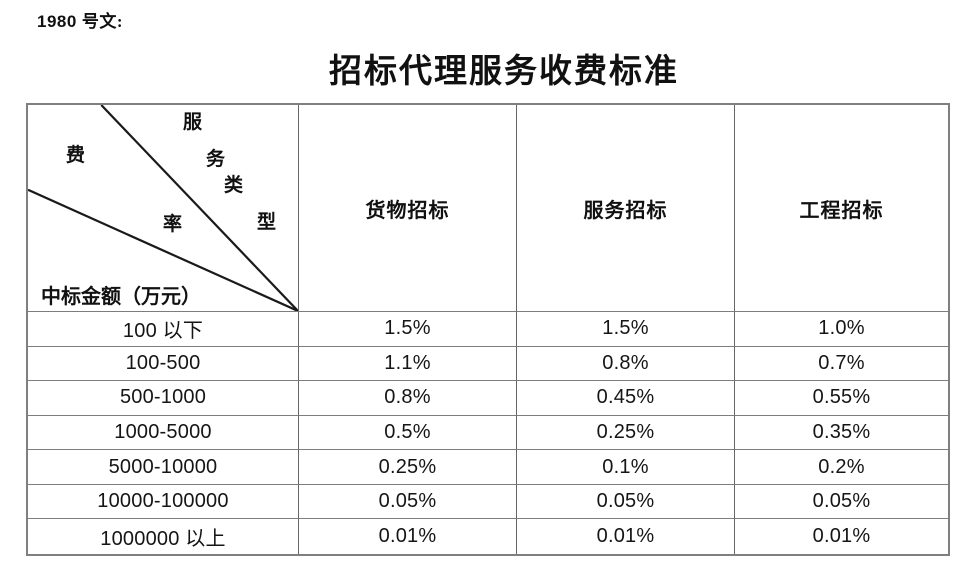  Describe the element at coordinates (163, 536) in the screenshot. I see `row-amount-label: 1000000 以上` at that location.